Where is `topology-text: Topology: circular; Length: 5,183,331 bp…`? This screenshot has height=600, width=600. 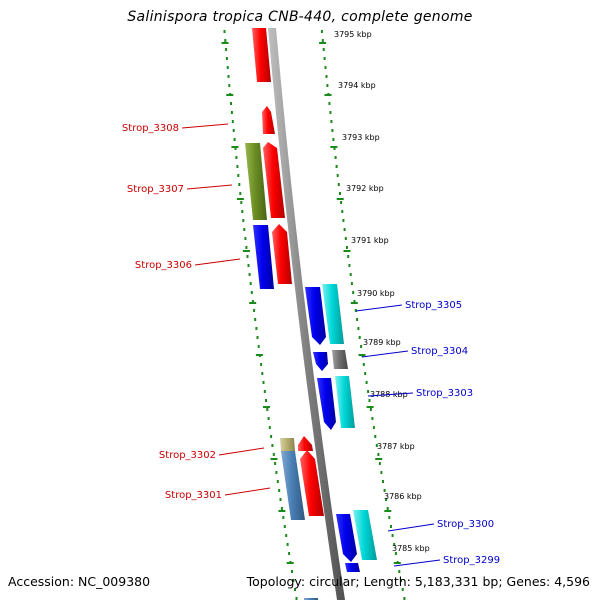
topology-text: Topology: circular; Length: 5,183,331 bp… is located at coordinates (418, 581).